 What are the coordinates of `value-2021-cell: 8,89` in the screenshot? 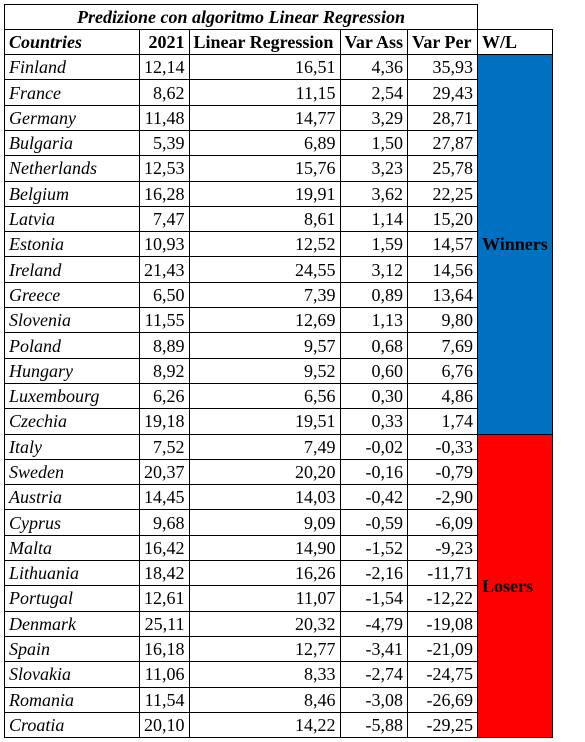 It's located at (164, 345).